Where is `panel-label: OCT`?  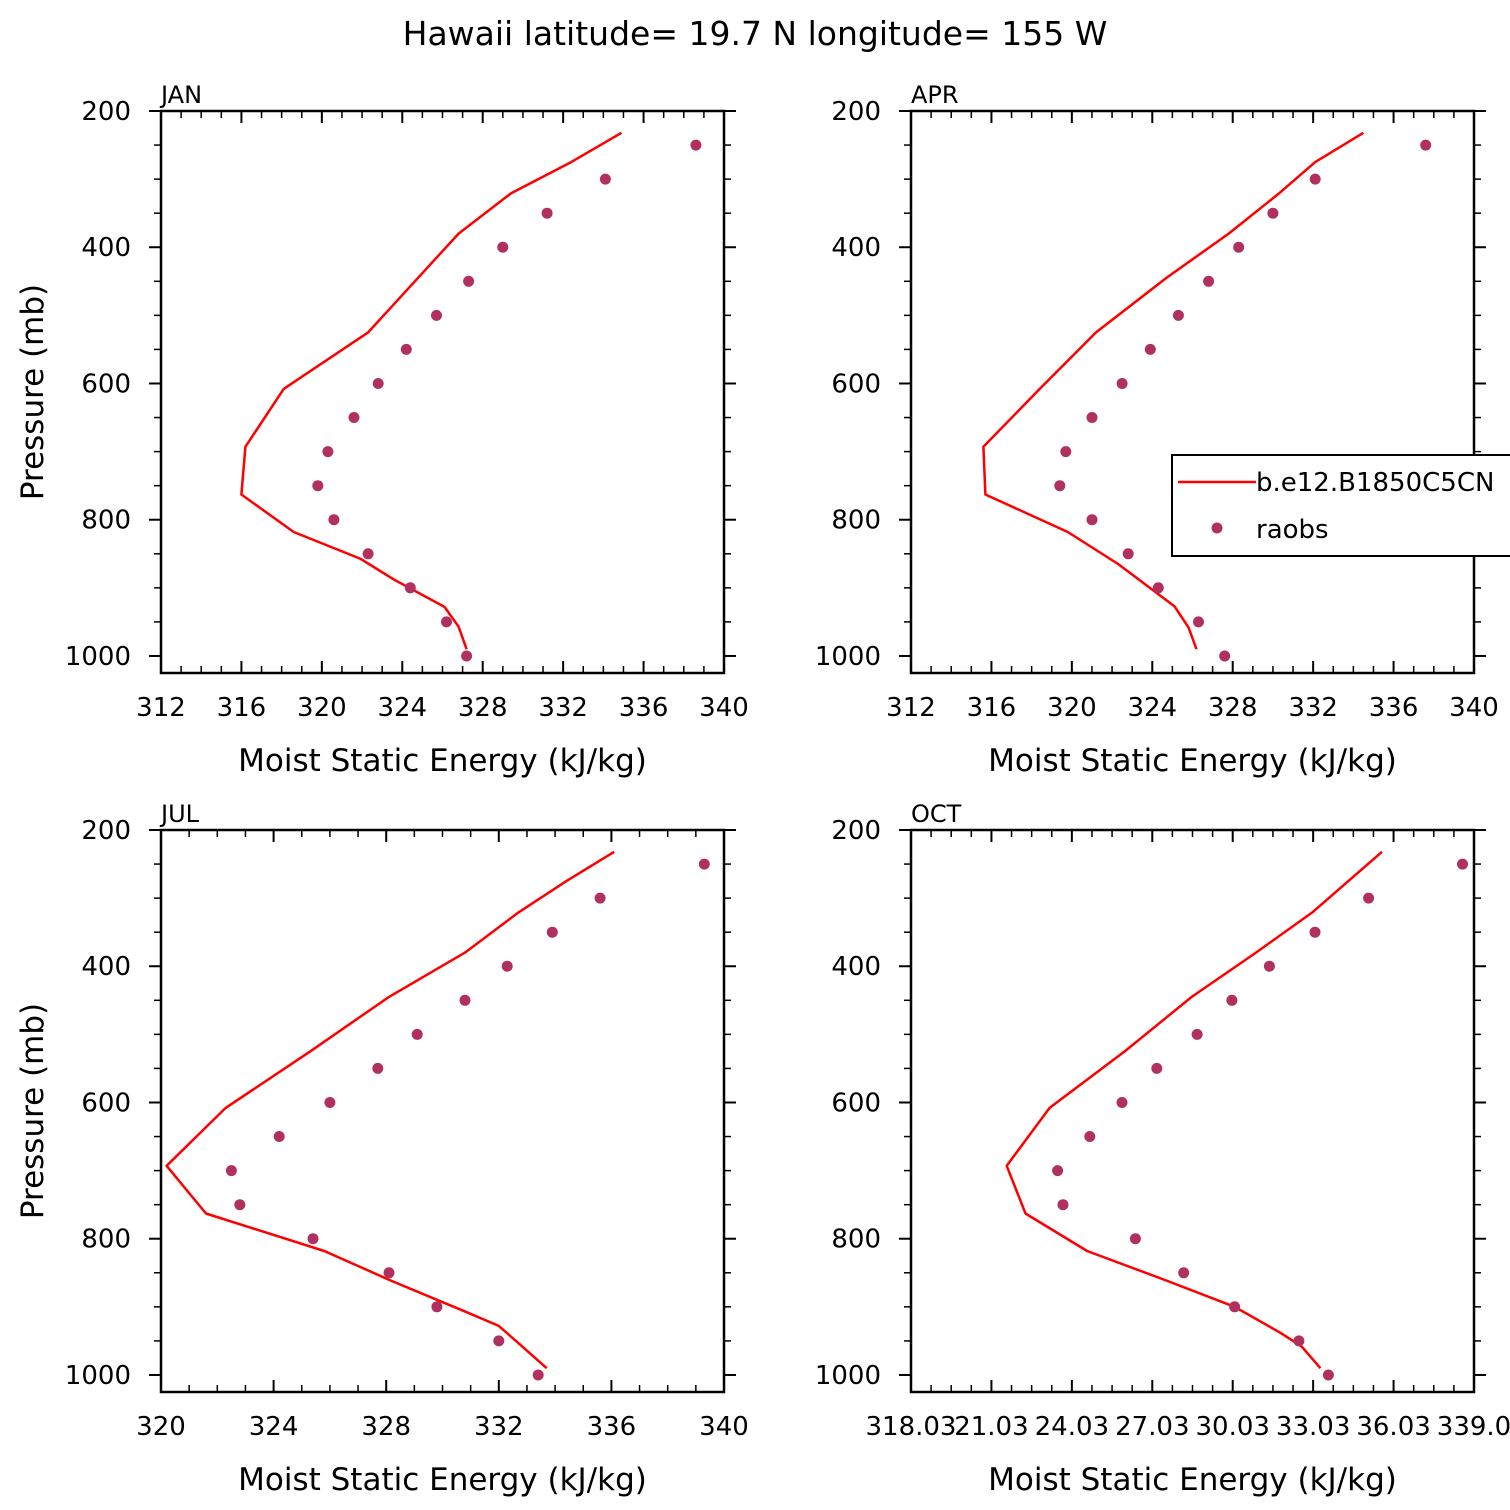 panel-label: OCT is located at coordinates (936, 814).